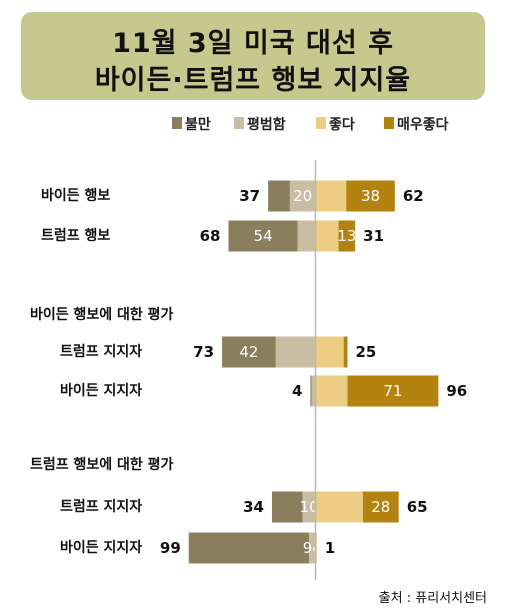 The height and width of the screenshot is (616, 505). I want to click on group-3-row-2-negative-total: 99, so click(170, 548).